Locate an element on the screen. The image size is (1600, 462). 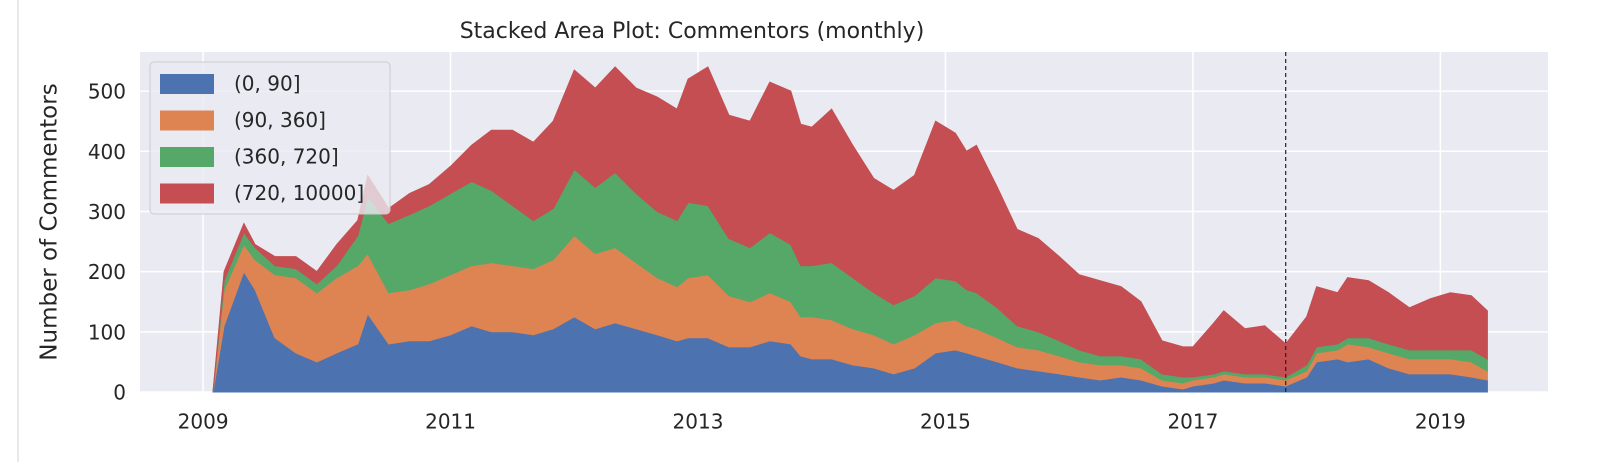
x-tick-label: 2011 is located at coordinates (450, 422).